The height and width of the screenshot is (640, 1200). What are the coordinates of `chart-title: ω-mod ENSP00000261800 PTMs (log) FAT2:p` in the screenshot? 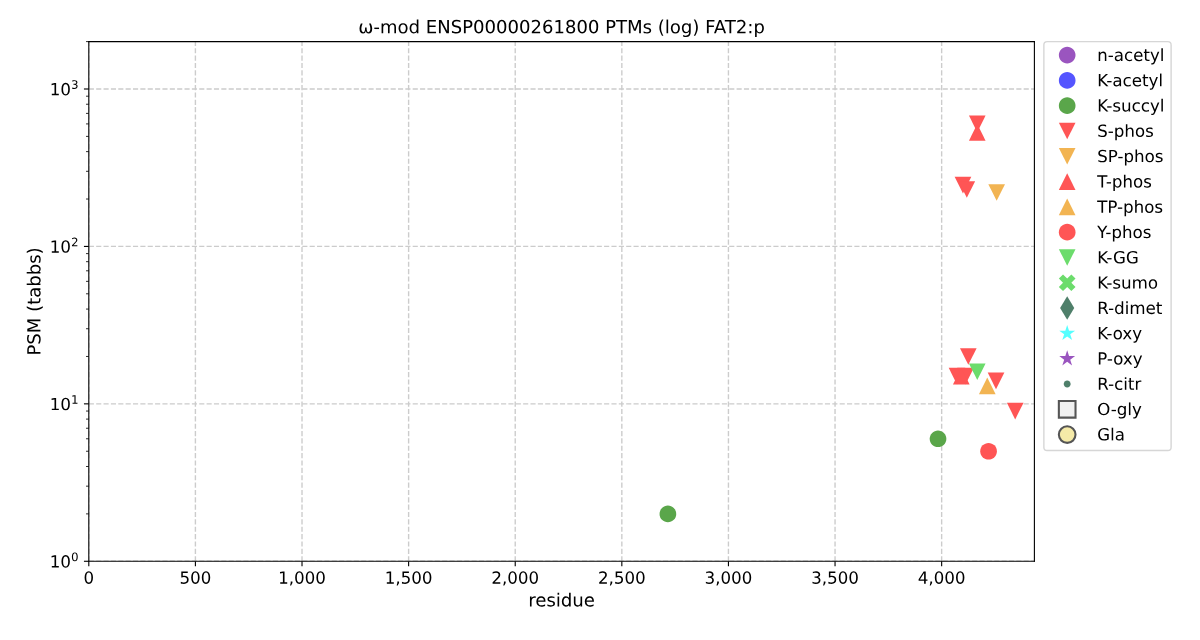 It's located at (561, 28).